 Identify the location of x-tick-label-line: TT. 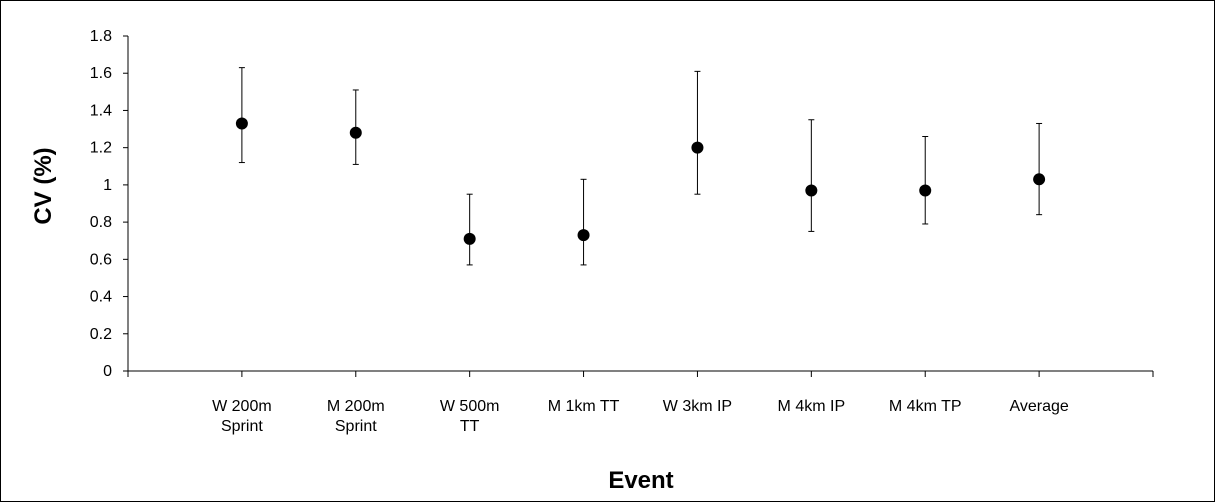
(470, 426).